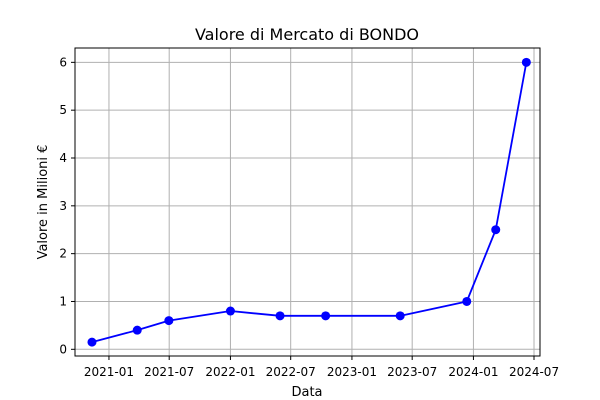 This screenshot has width=600, height=400. Describe the element at coordinates (63, 110) in the screenshot. I see `y-tick-label: 5` at that location.